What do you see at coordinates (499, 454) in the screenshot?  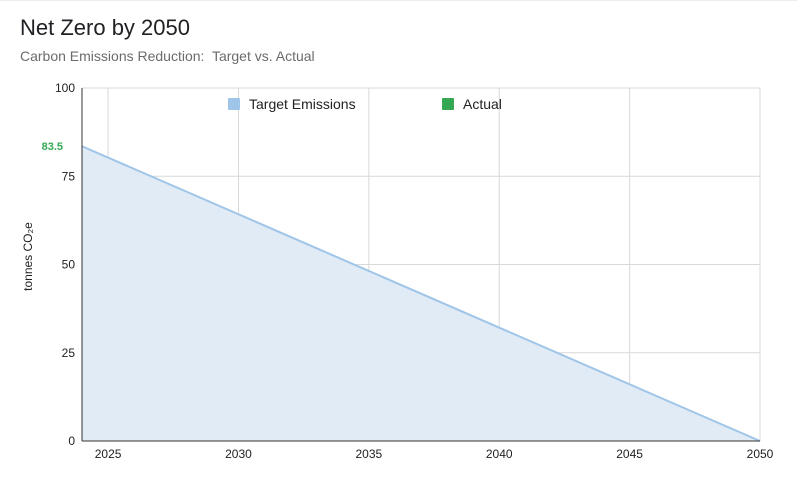 I see `x-tick-label: 2040` at bounding box center [499, 454].